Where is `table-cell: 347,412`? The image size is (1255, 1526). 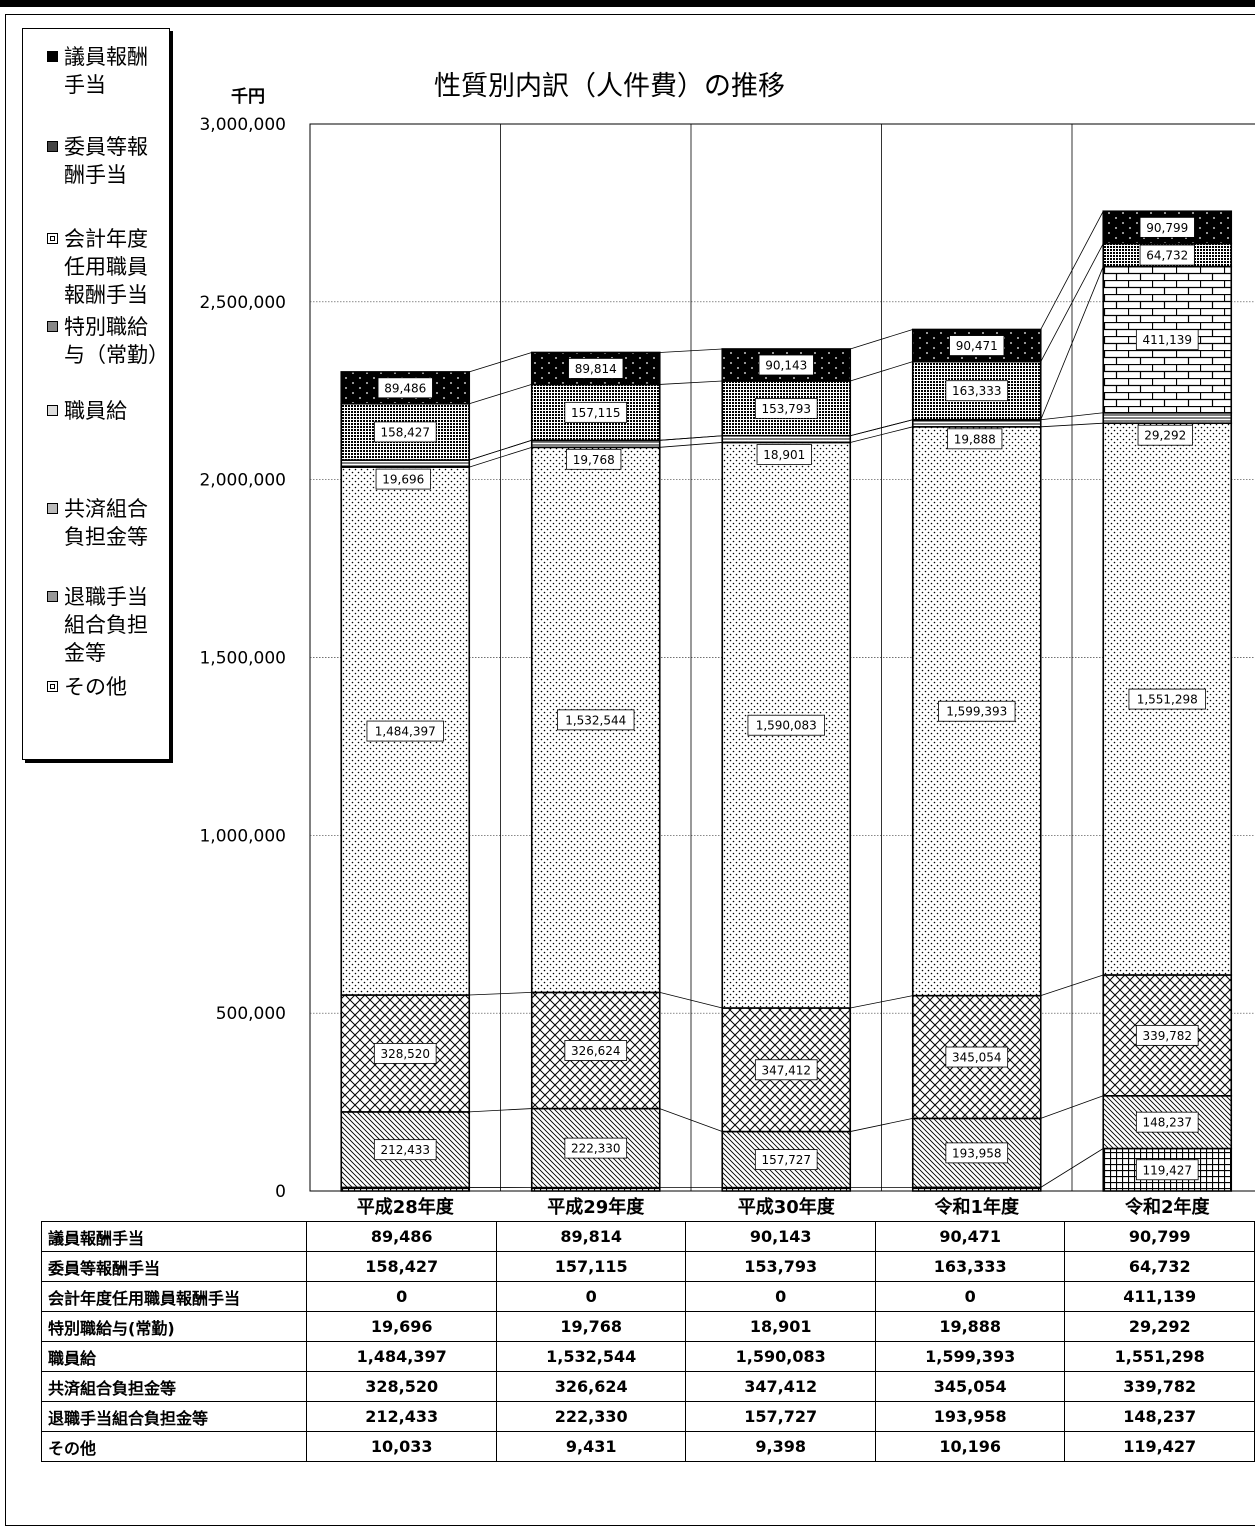
table-cell: 347,412 is located at coordinates (781, 1387).